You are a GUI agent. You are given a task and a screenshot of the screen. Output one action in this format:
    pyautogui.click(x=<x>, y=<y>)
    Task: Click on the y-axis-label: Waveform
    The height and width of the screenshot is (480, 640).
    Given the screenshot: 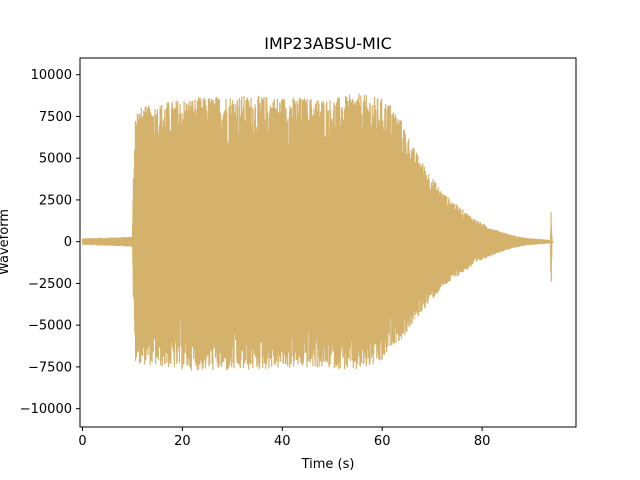 What is the action you would take?
    pyautogui.click(x=6, y=242)
    